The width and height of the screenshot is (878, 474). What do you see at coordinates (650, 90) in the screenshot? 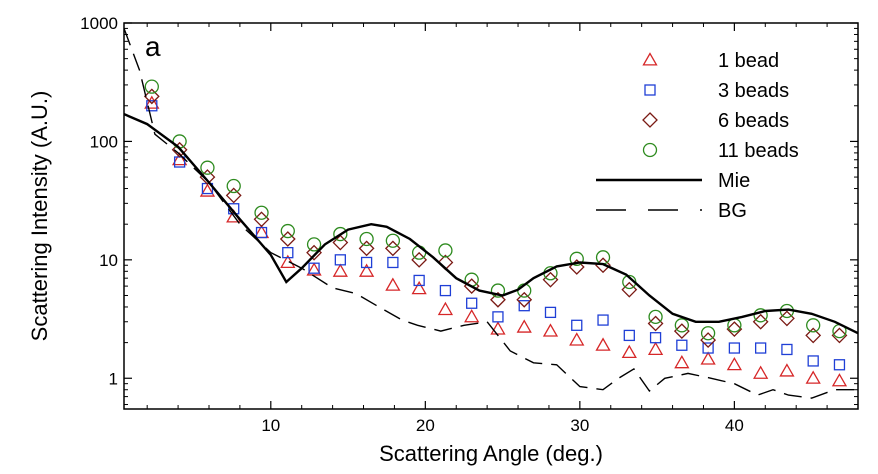
I see `legend-marker-3-beads` at bounding box center [650, 90].